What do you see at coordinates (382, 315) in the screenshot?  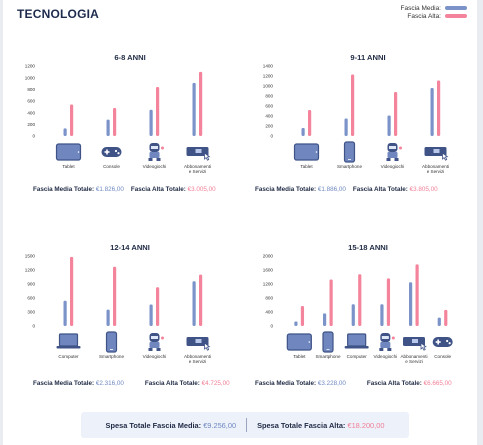 I see `bar-fascia-media-videogiochi` at bounding box center [382, 315].